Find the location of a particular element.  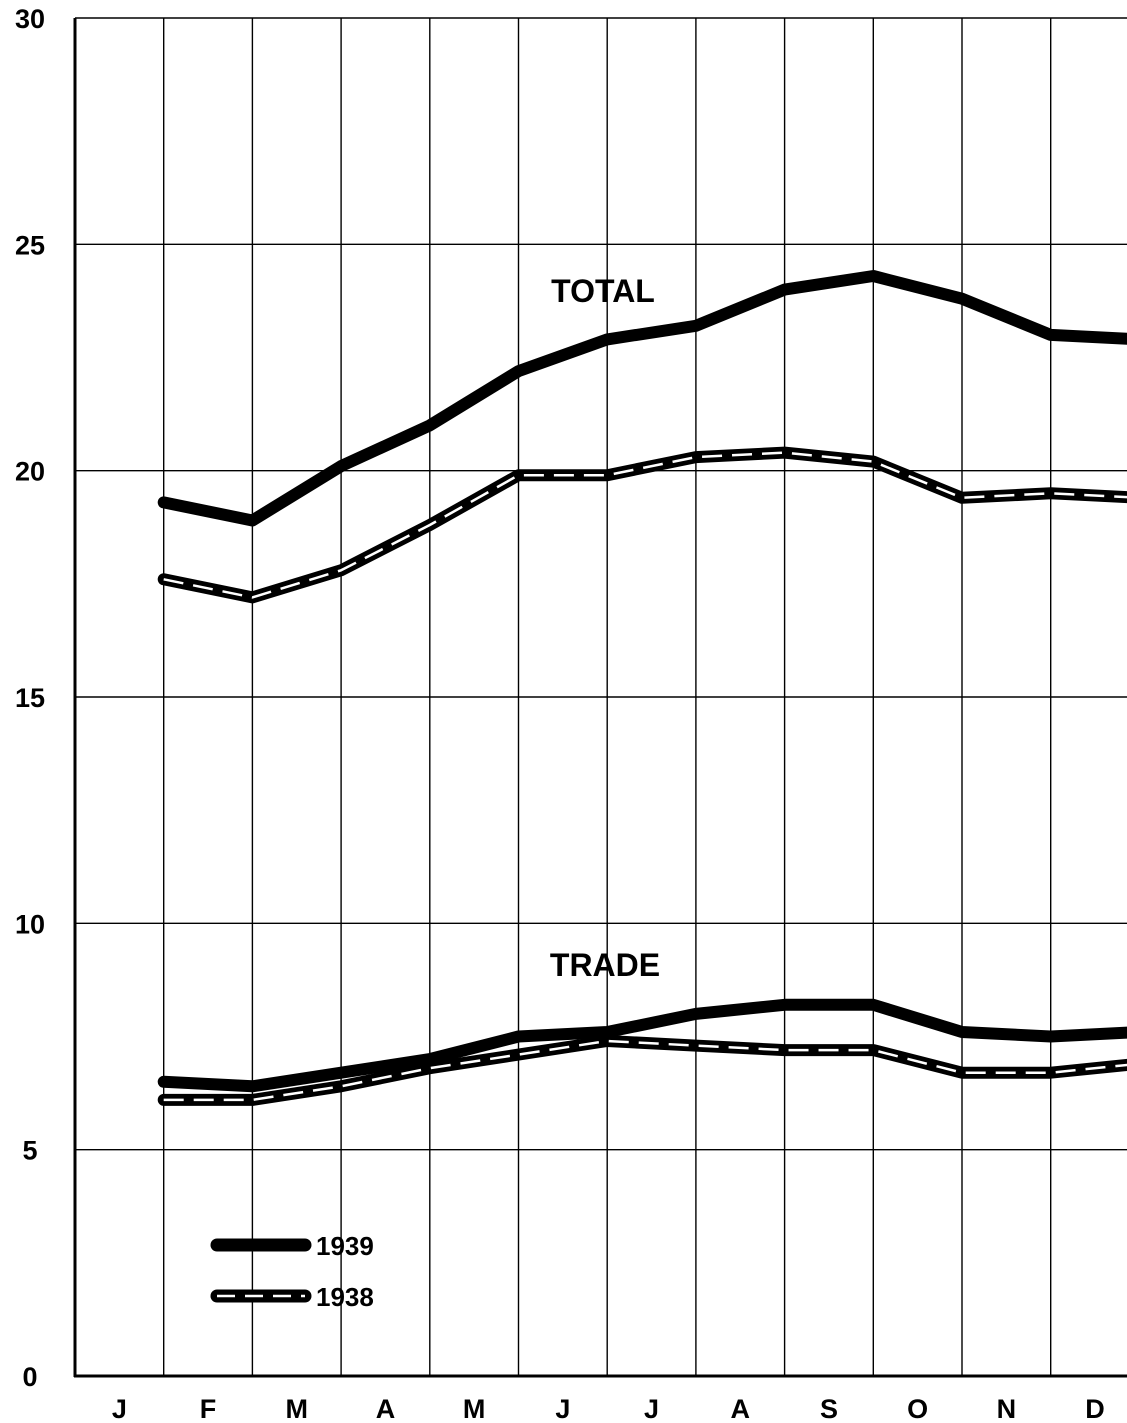

x-tick-label: S is located at coordinates (829, 1408).